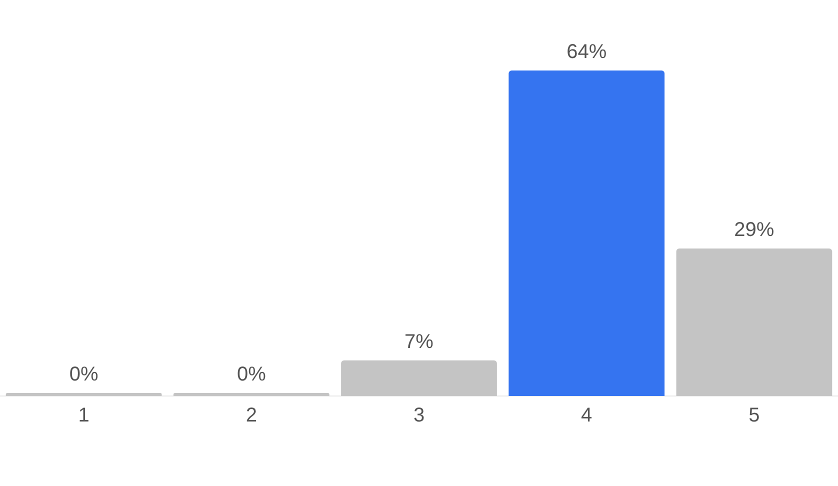 The image size is (838, 486). What do you see at coordinates (419, 415) in the screenshot?
I see `x-tick-label: 3` at bounding box center [419, 415].